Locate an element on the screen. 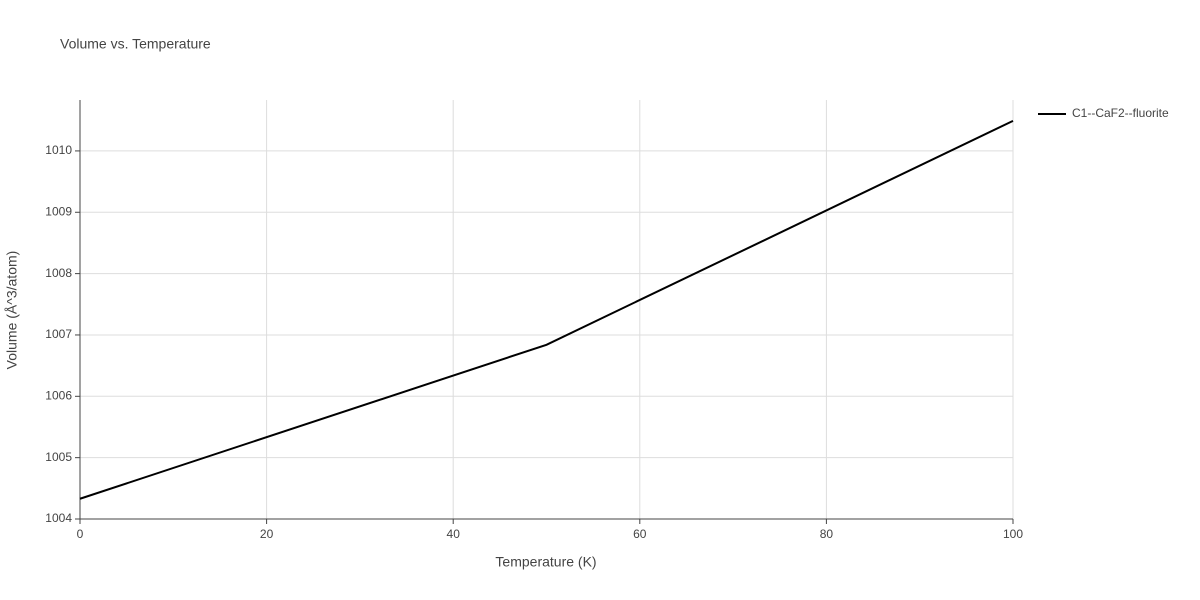  y-tick-label: 1008 is located at coordinates (58, 273).